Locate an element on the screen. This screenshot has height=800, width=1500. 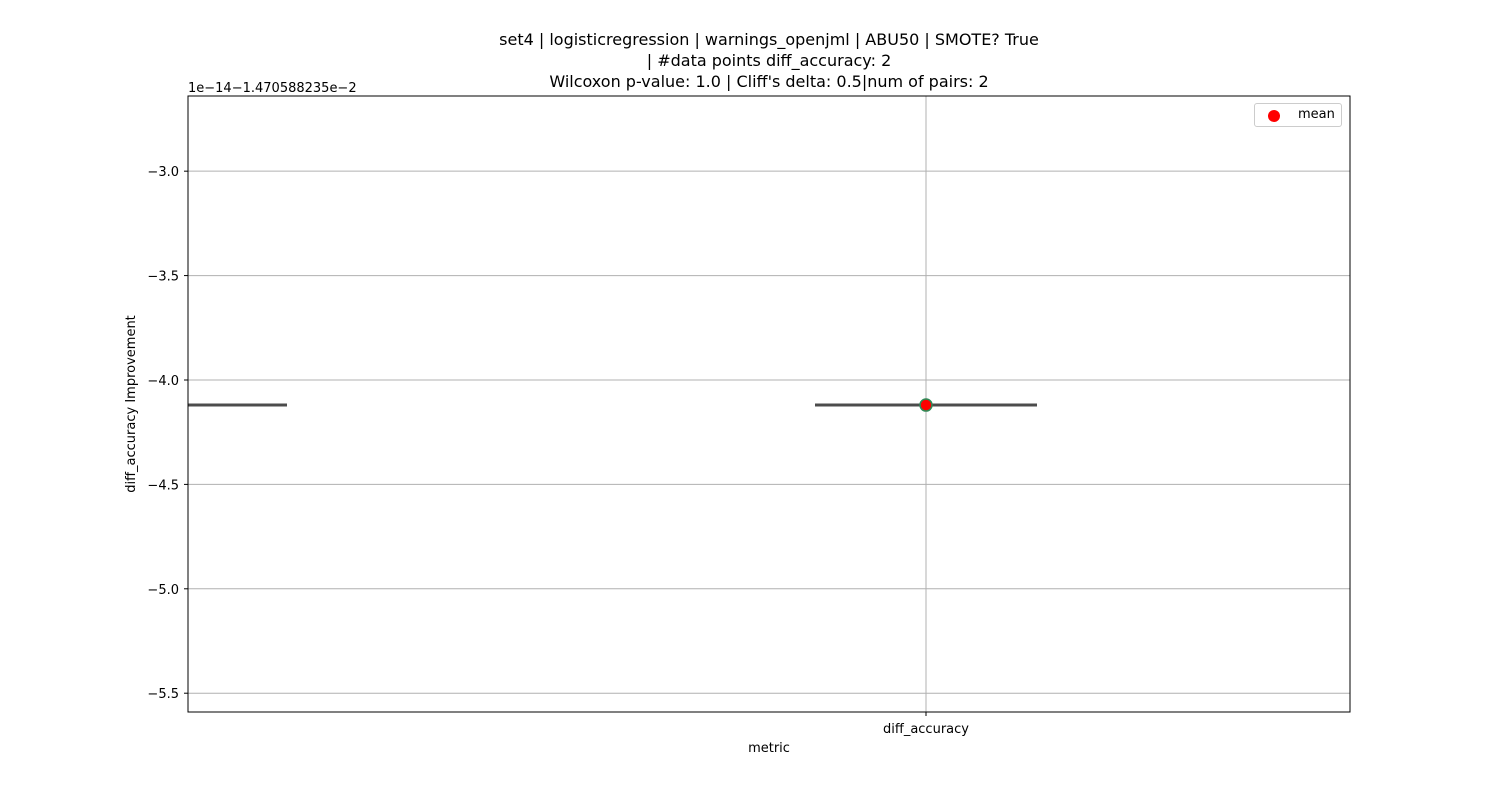
y-tick-label: −5.5 is located at coordinates (163, 694).